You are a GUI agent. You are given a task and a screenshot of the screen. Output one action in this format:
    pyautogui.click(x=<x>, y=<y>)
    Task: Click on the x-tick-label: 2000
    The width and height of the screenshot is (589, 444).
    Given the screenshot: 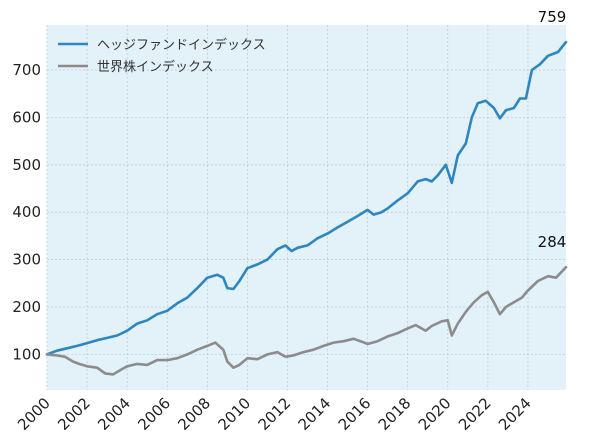 What is the action you would take?
    pyautogui.click(x=34, y=414)
    